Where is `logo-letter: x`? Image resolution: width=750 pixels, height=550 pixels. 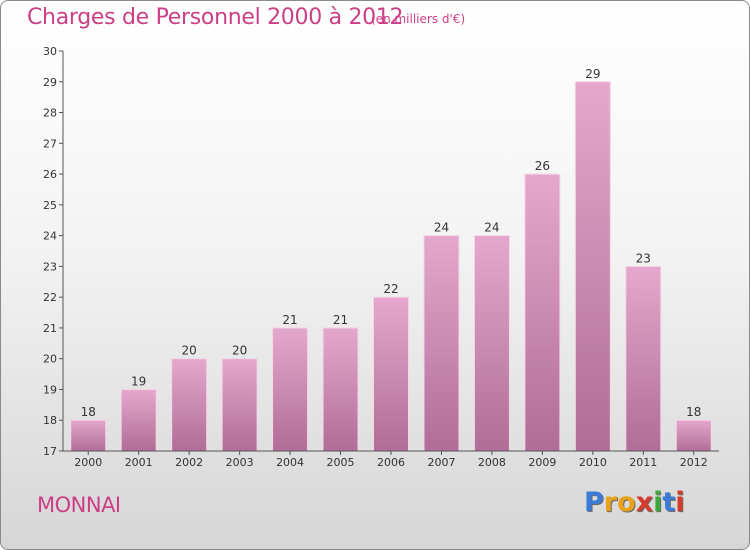
logo-letter: x is located at coordinates (644, 502).